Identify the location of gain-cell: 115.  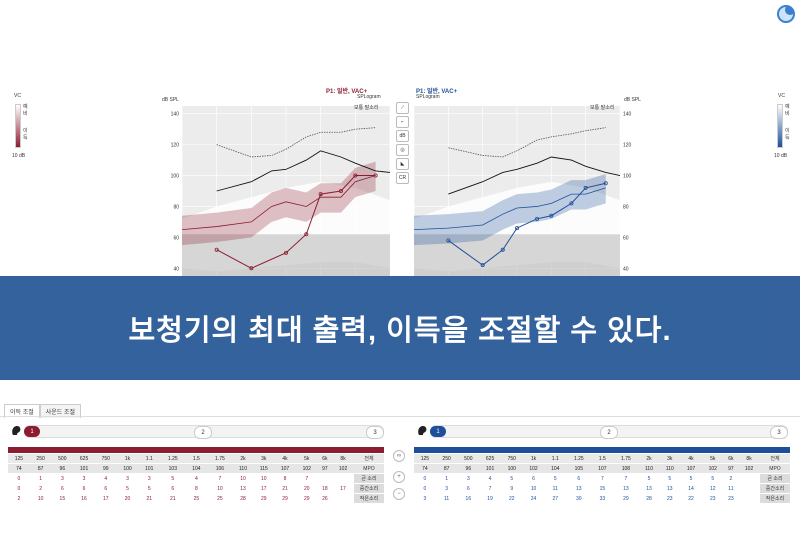
(264, 468).